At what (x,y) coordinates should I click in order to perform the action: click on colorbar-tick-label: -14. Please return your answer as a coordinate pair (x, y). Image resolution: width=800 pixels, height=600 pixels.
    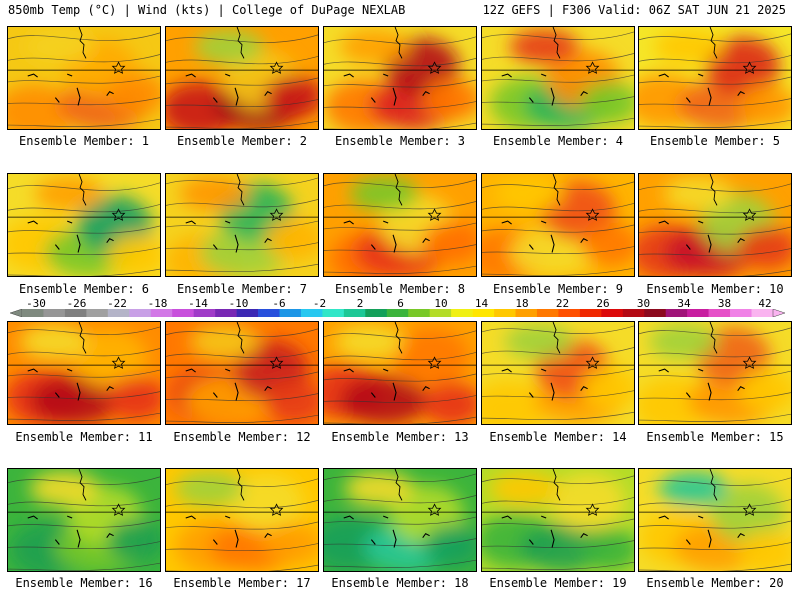
    Looking at the image, I should click on (198, 303).